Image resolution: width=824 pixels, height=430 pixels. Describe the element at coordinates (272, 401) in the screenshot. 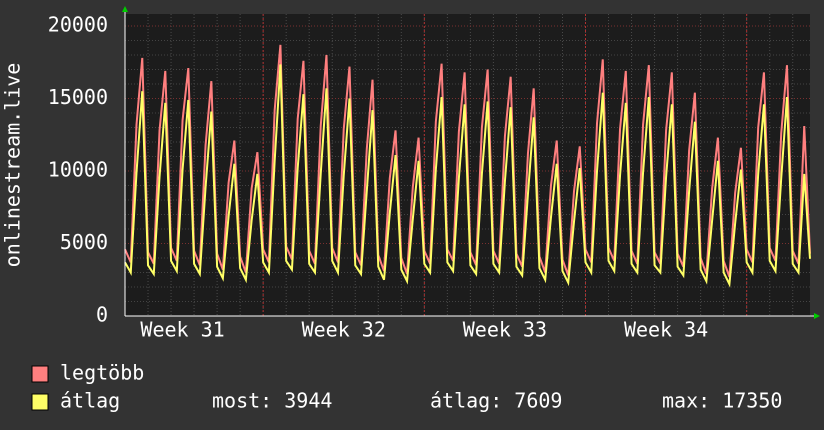

I see `legend-stat: most: 3944` at that location.